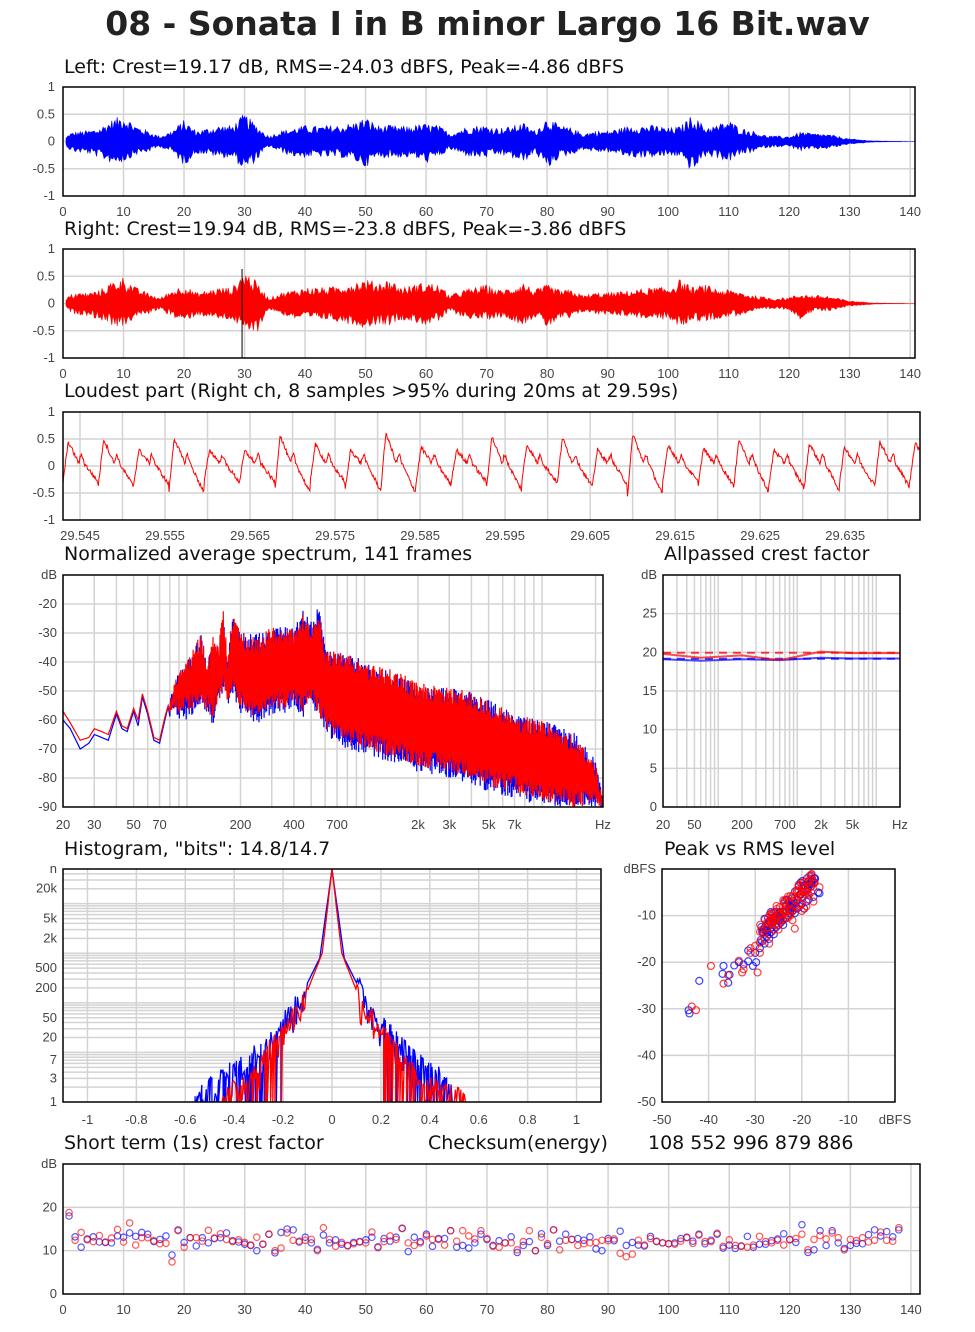 The width and height of the screenshot is (975, 1332). Describe the element at coordinates (197, 849) in the screenshot. I see `histogram-title: Histogram, "bits": 14.8/14.7` at that location.